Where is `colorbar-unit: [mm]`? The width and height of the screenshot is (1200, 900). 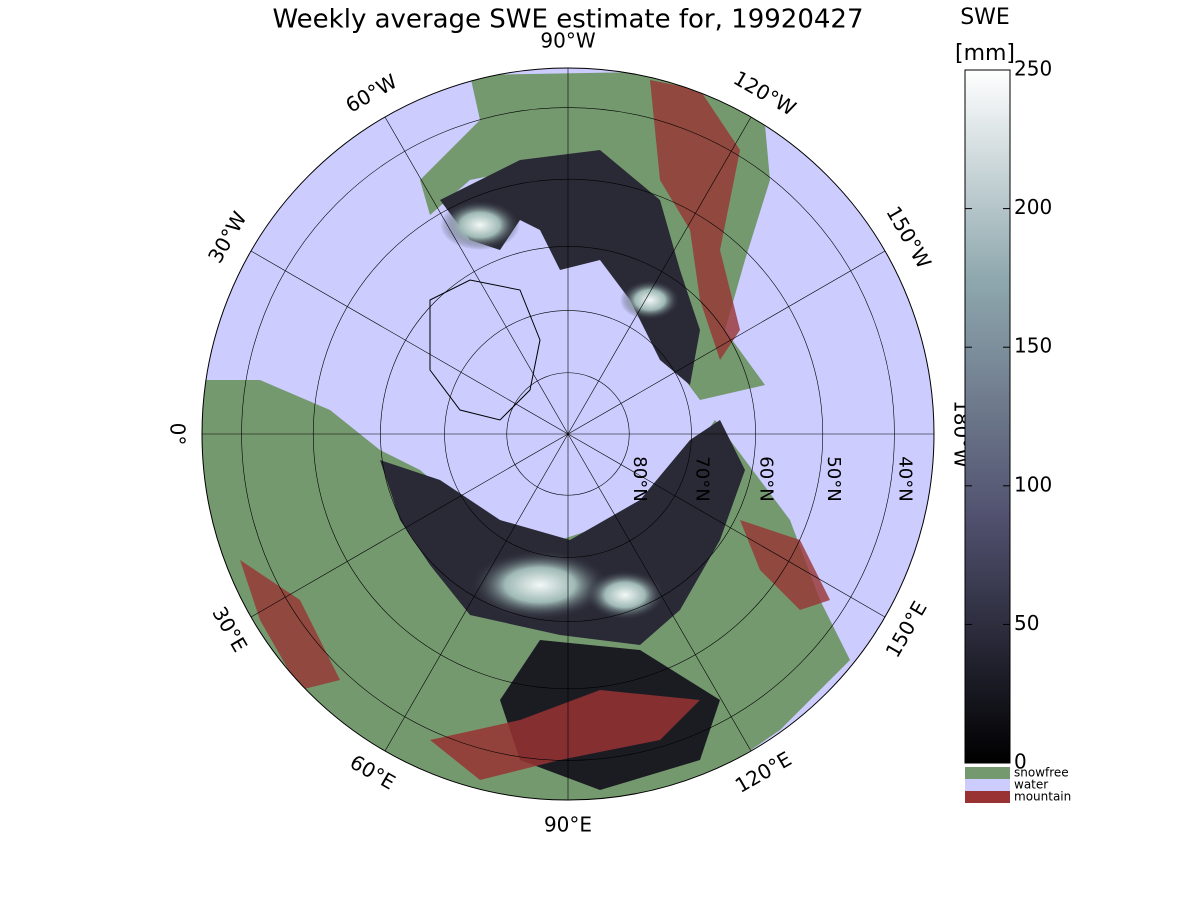 colorbar-unit: [mm] is located at coordinates (985, 53).